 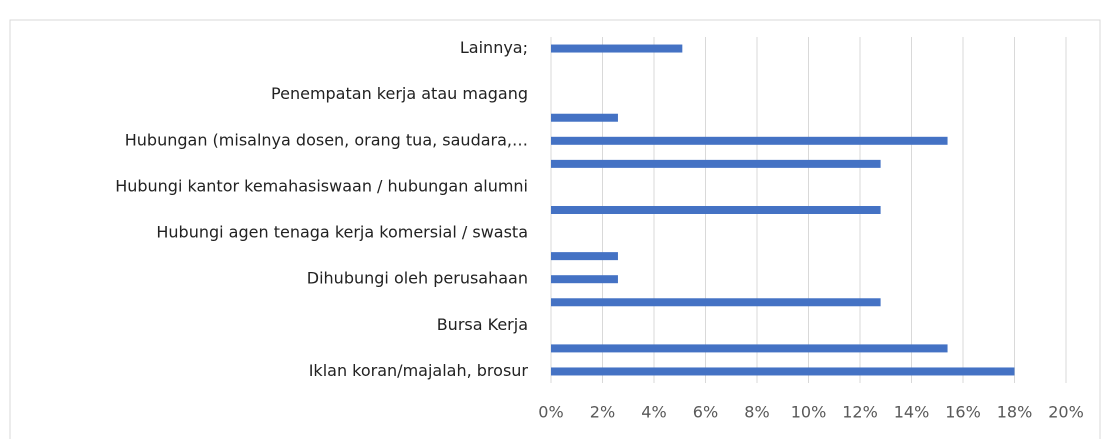 I want to click on y-tick-label: Iklan koran/majalah, brosur, so click(x=419, y=370).